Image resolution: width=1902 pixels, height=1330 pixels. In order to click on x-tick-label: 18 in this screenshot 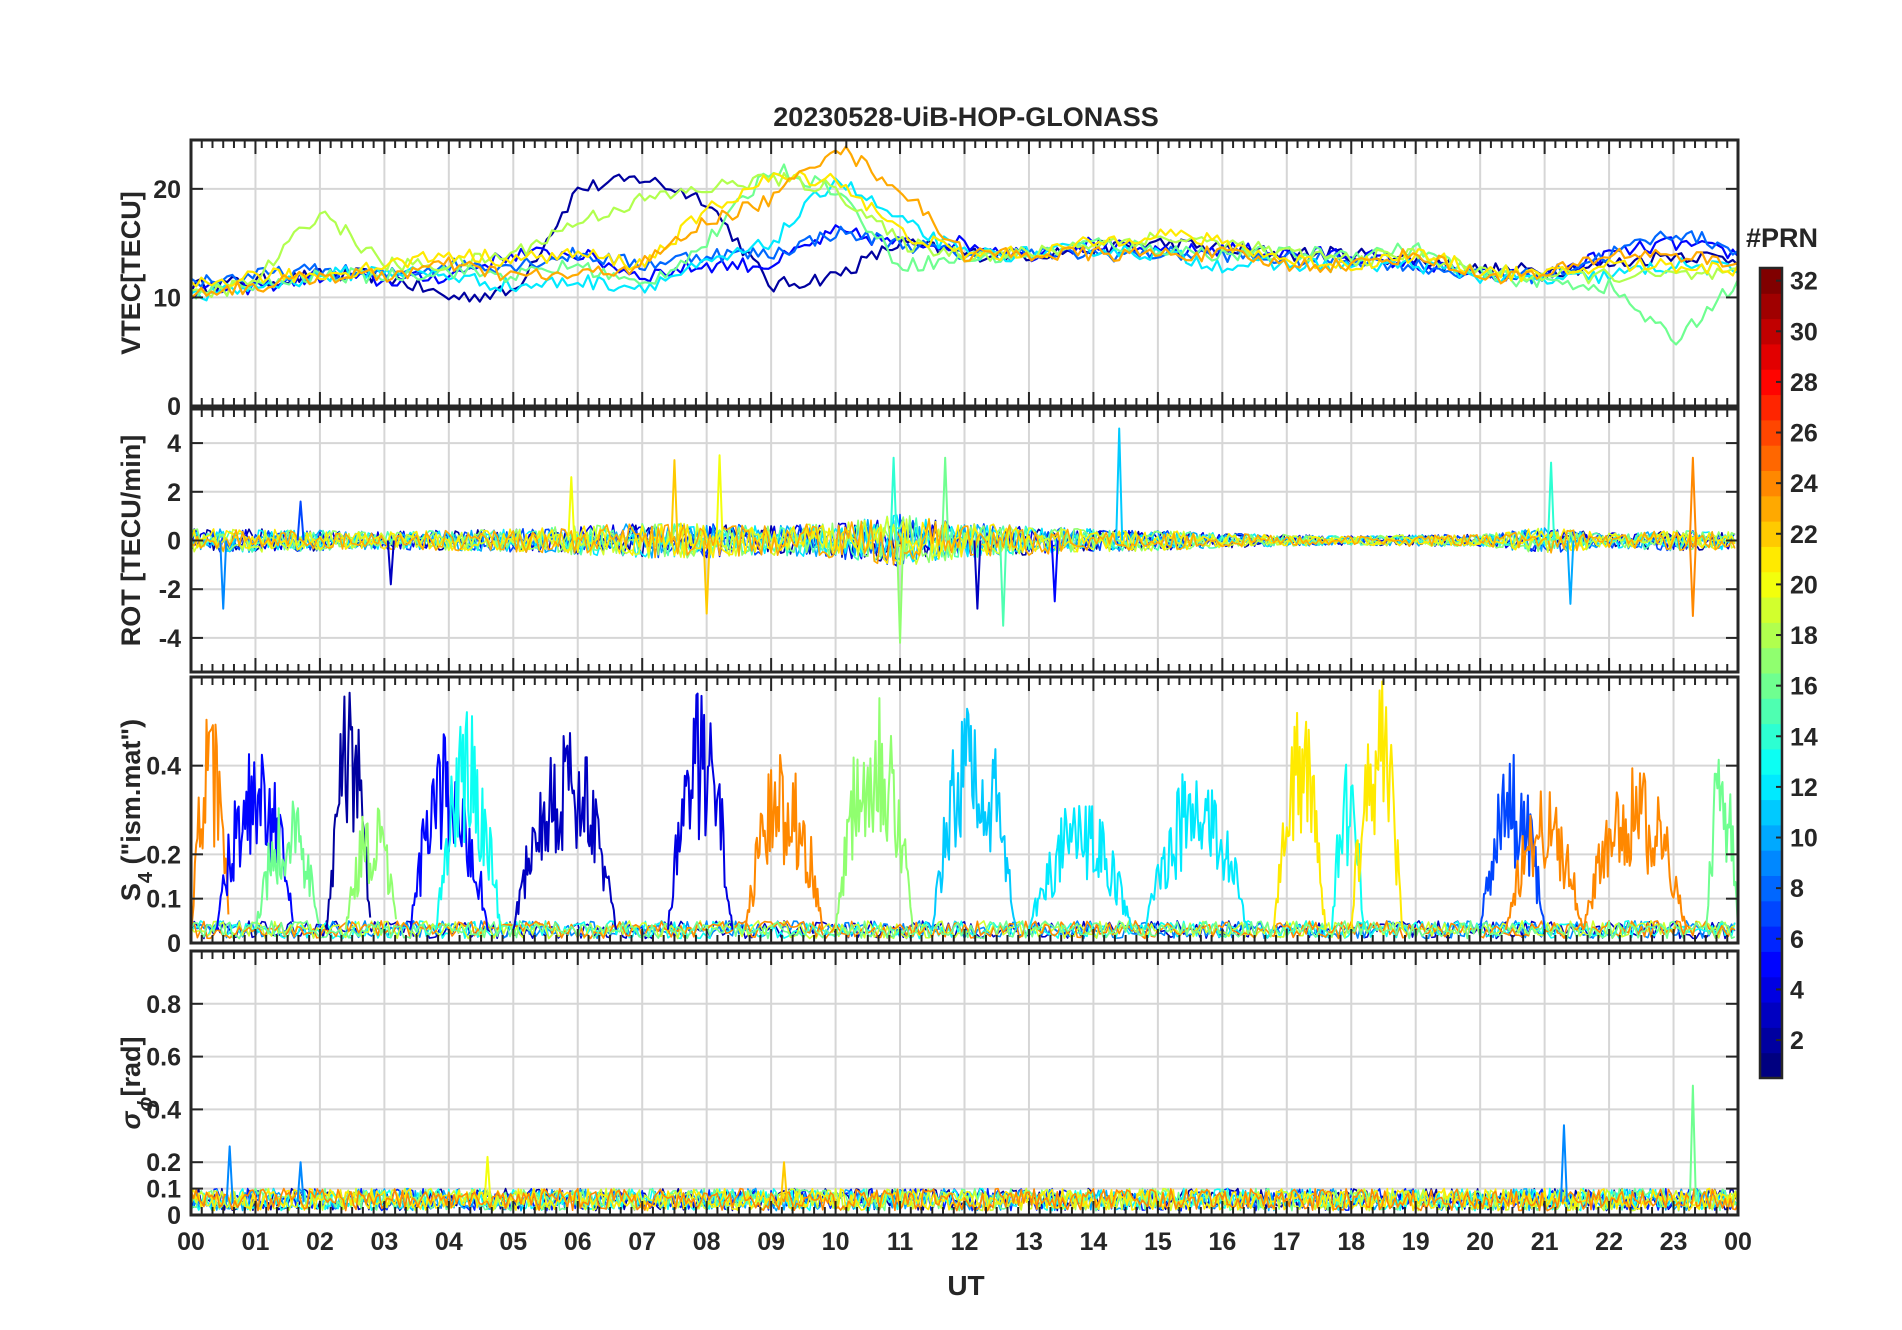, I will do `click(1351, 1242)`.